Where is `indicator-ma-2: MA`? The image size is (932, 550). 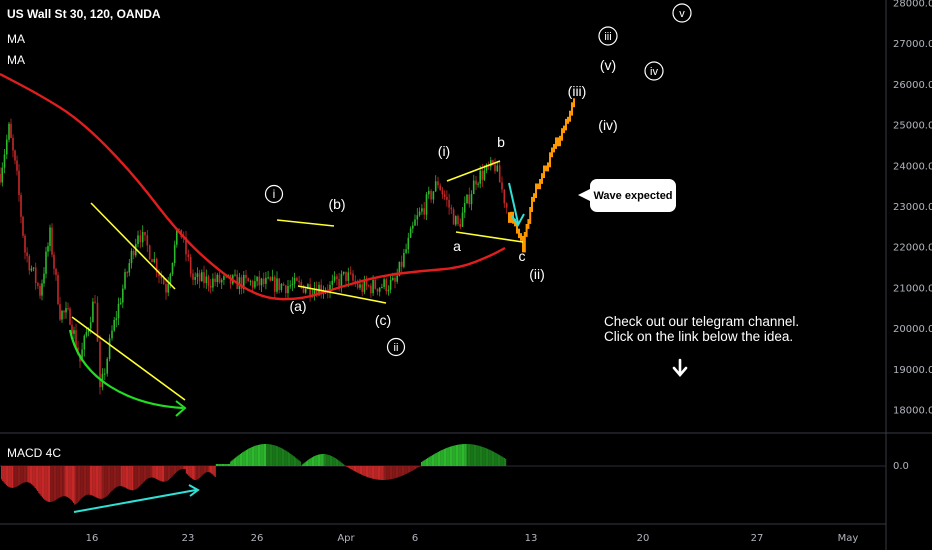 indicator-ma-2: MA is located at coordinates (16, 60).